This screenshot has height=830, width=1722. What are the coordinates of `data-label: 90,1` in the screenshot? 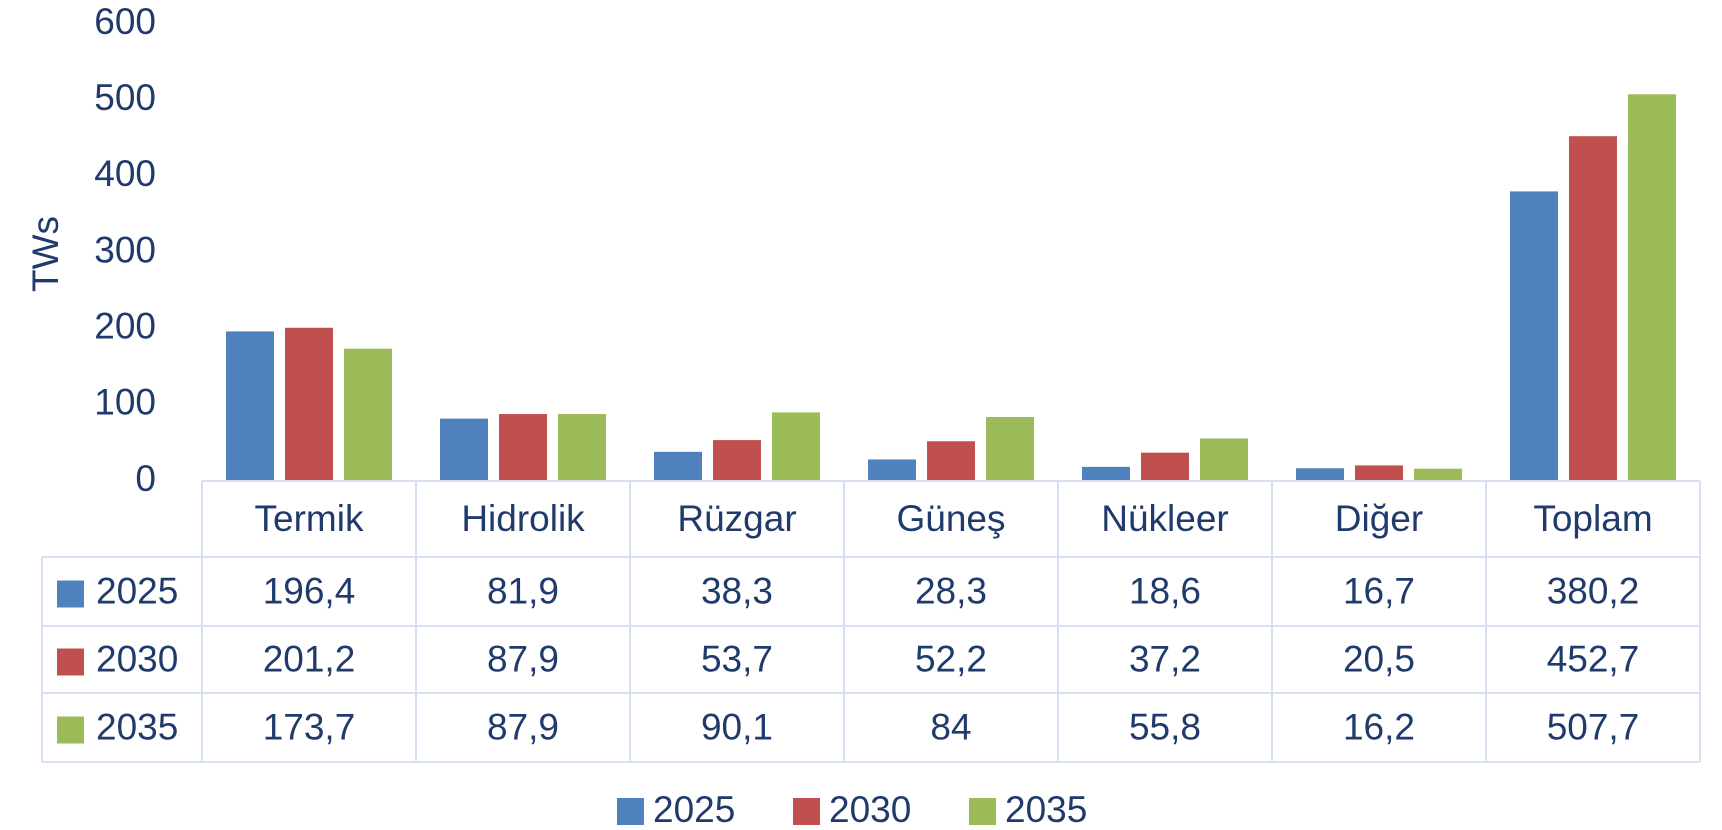 It's located at (737, 726).